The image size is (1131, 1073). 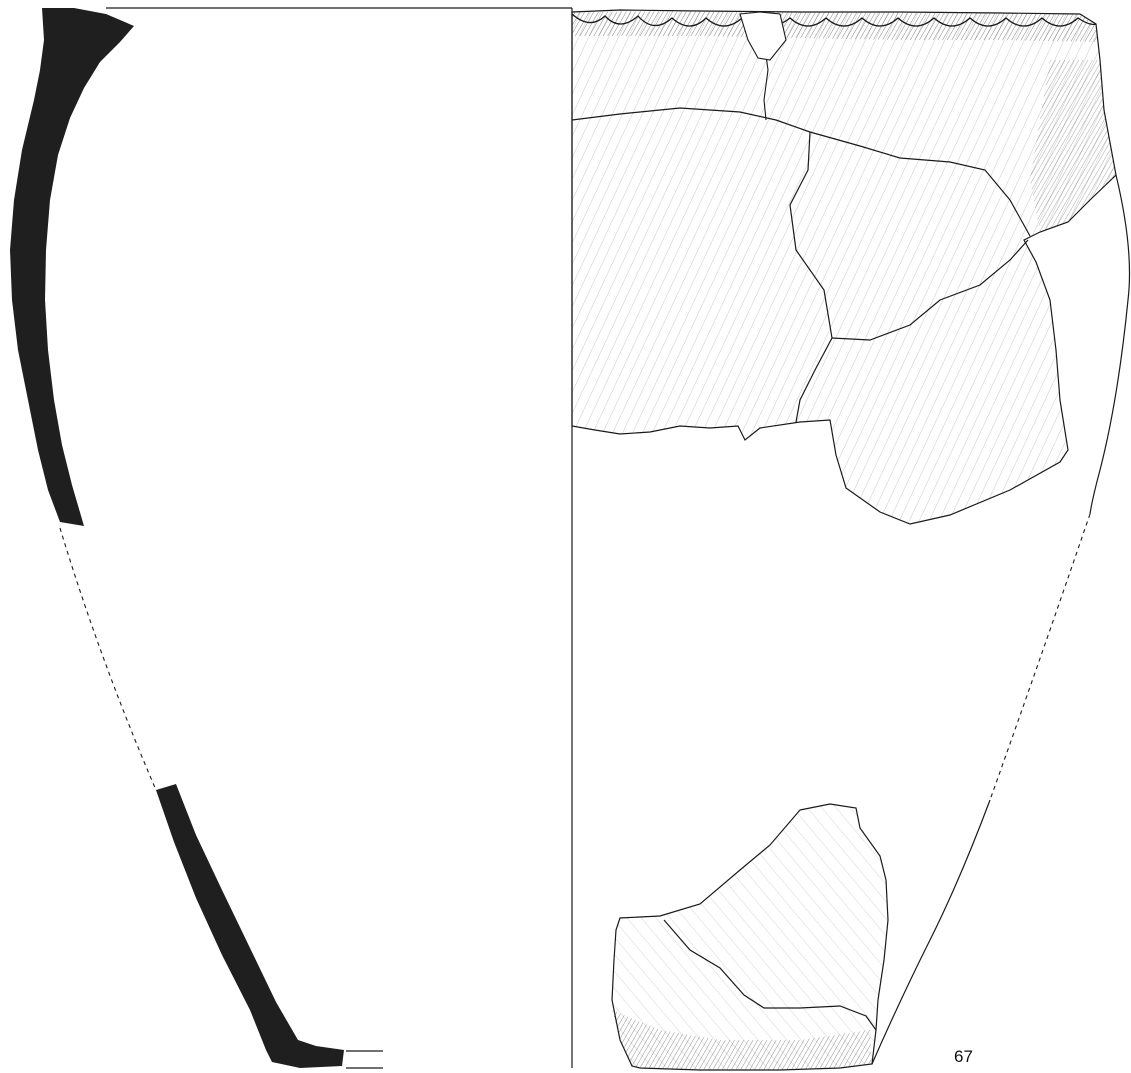 I want to click on outer-lower-profile, so click(x=931, y=932).